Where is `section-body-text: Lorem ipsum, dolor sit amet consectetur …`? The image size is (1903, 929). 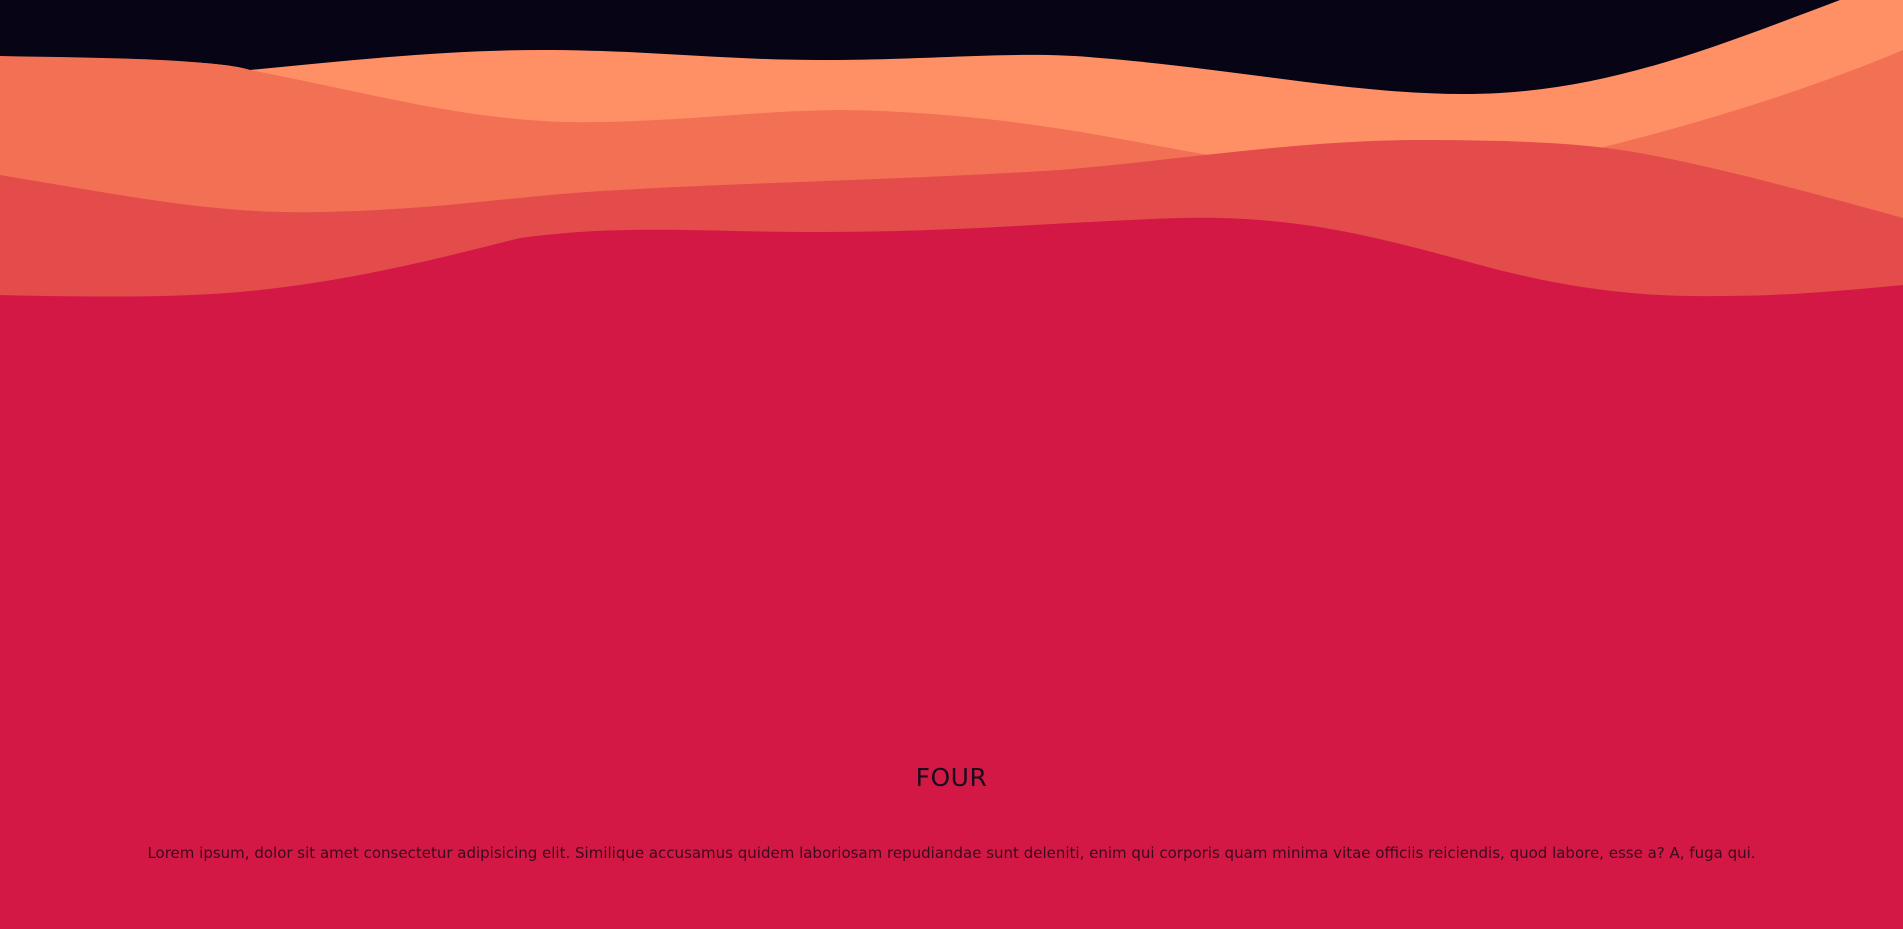
section-body-text: Lorem ipsum, dolor sit amet consectetur … is located at coordinates (951, 853).